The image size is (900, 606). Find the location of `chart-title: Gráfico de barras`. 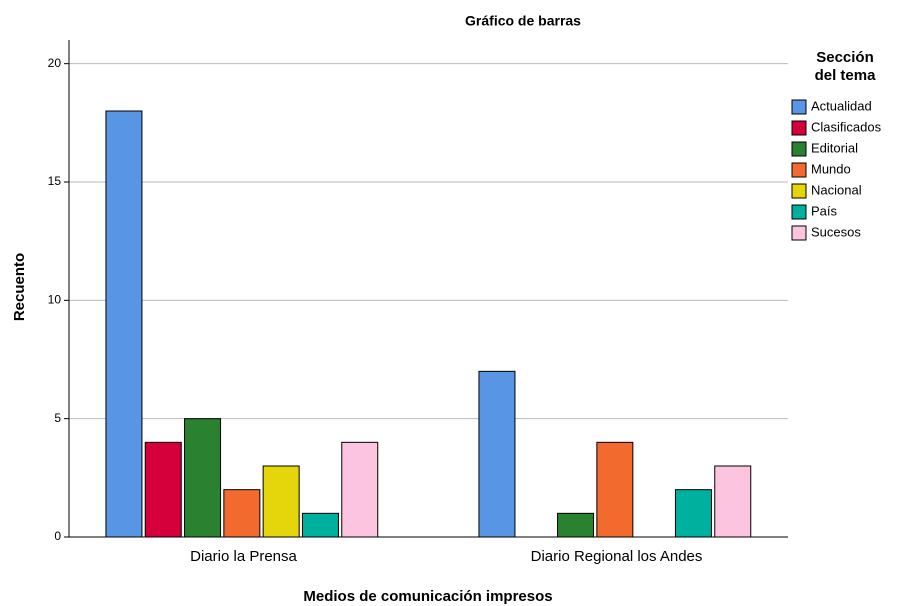

chart-title: Gráfico de barras is located at coordinates (523, 21).